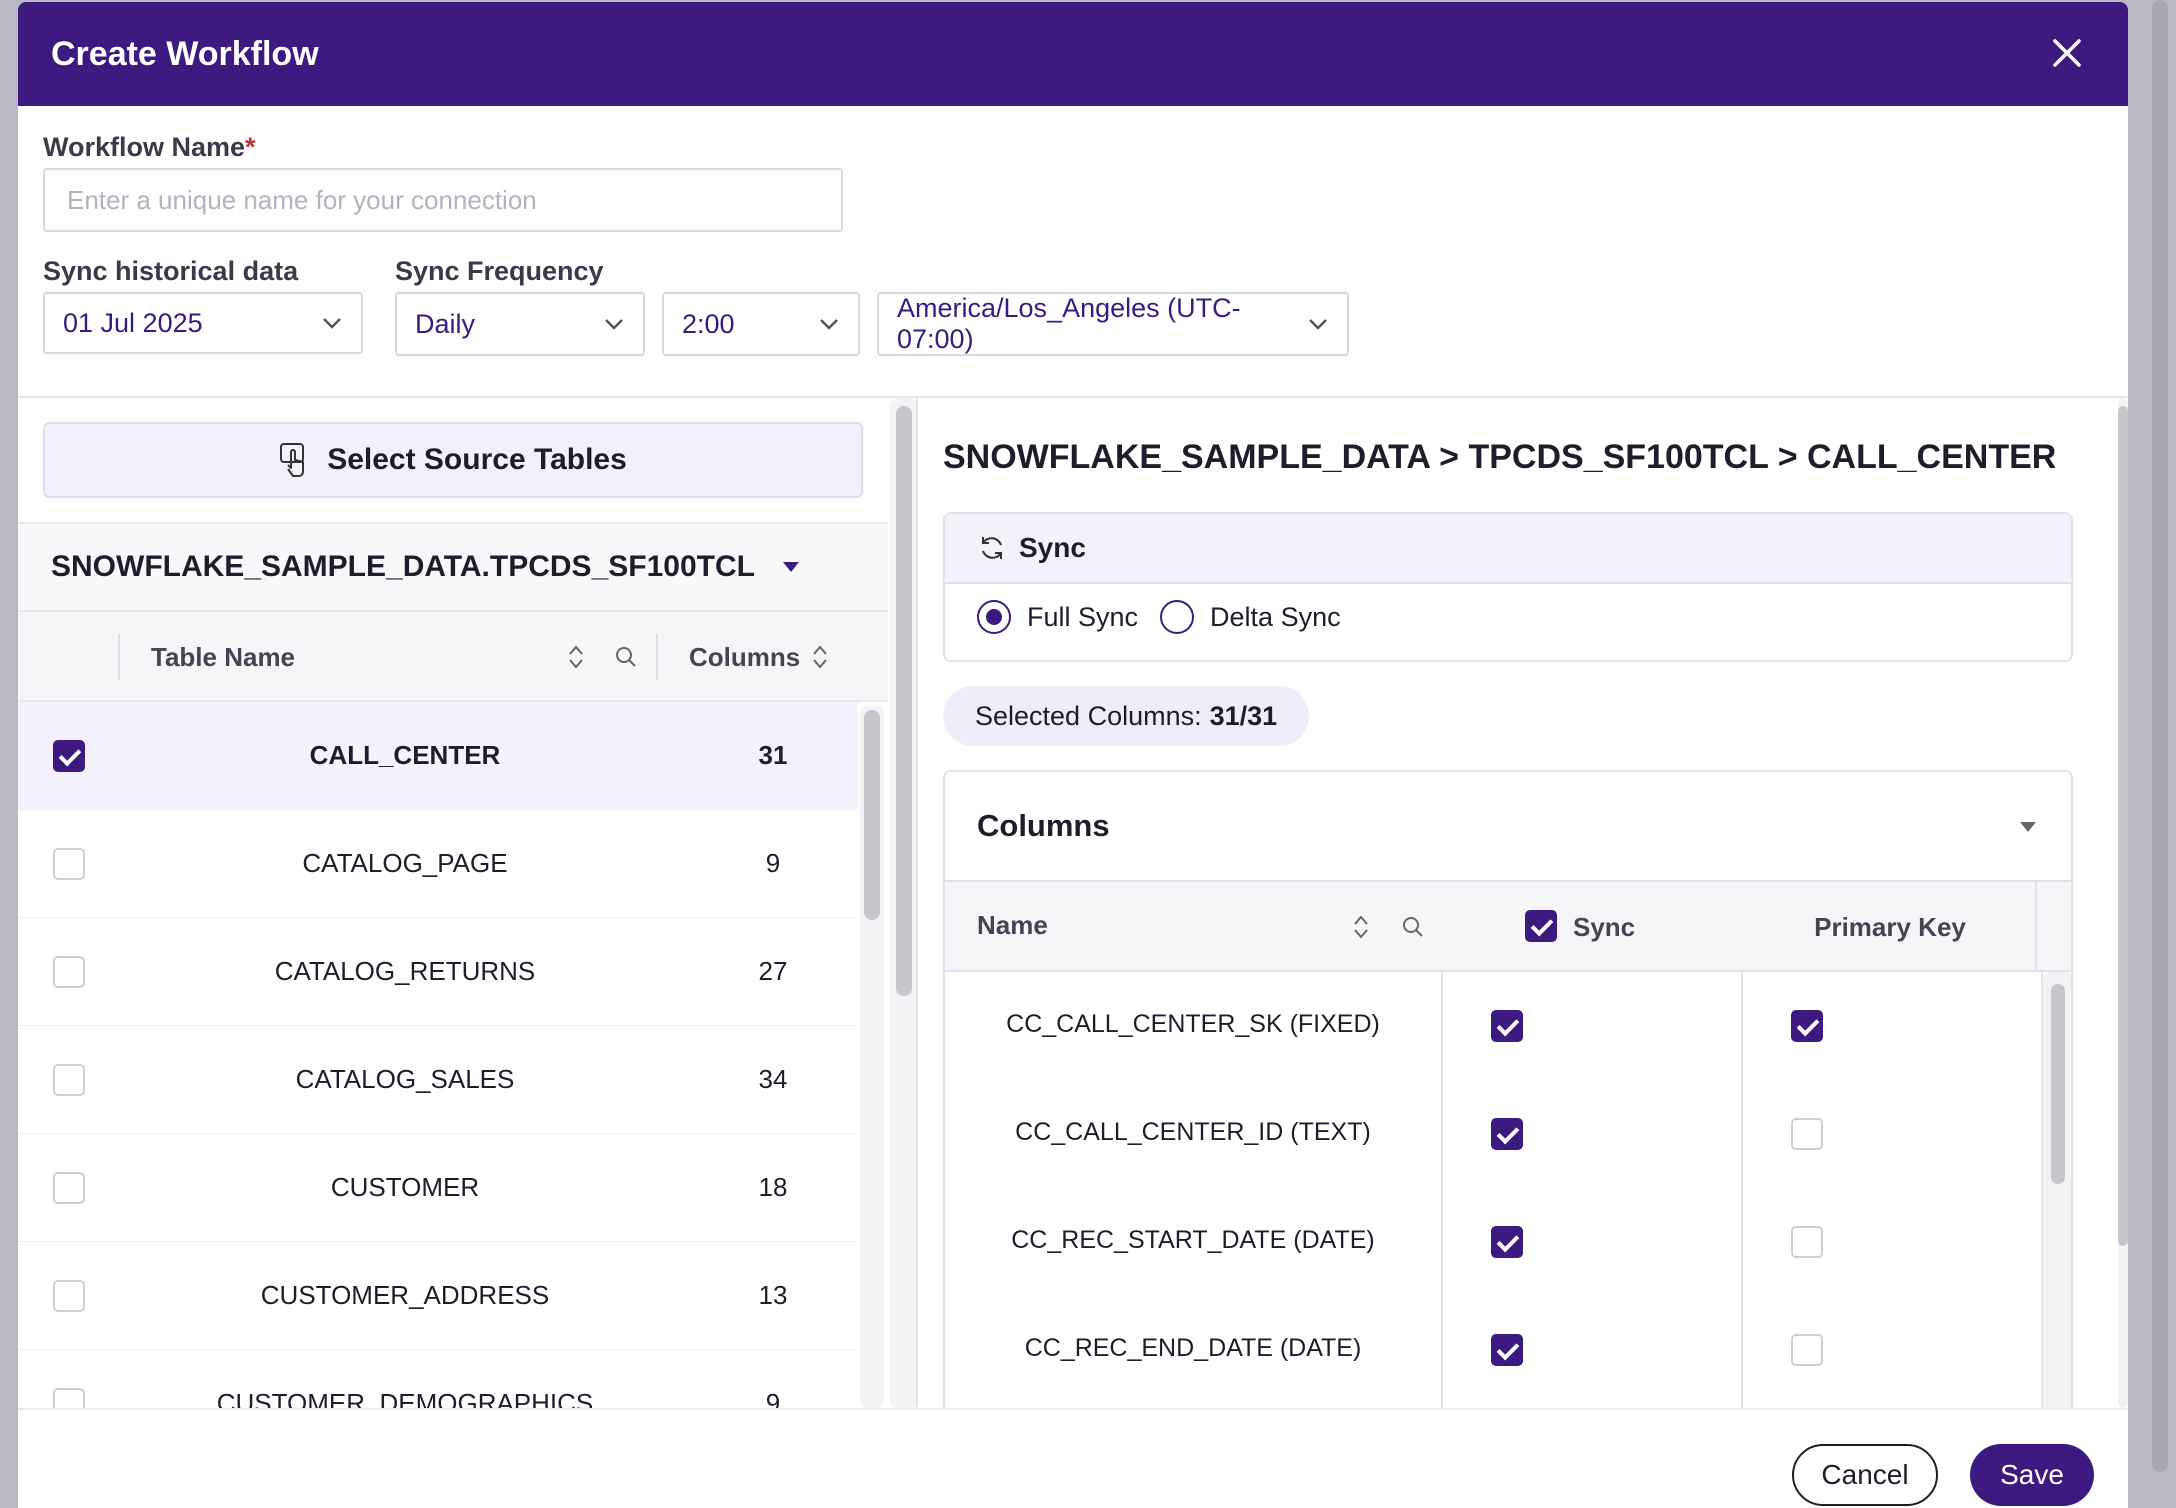 The width and height of the screenshot is (2176, 1508). What do you see at coordinates (2160, 736) in the screenshot?
I see `page-scrollbar-thumb` at bounding box center [2160, 736].